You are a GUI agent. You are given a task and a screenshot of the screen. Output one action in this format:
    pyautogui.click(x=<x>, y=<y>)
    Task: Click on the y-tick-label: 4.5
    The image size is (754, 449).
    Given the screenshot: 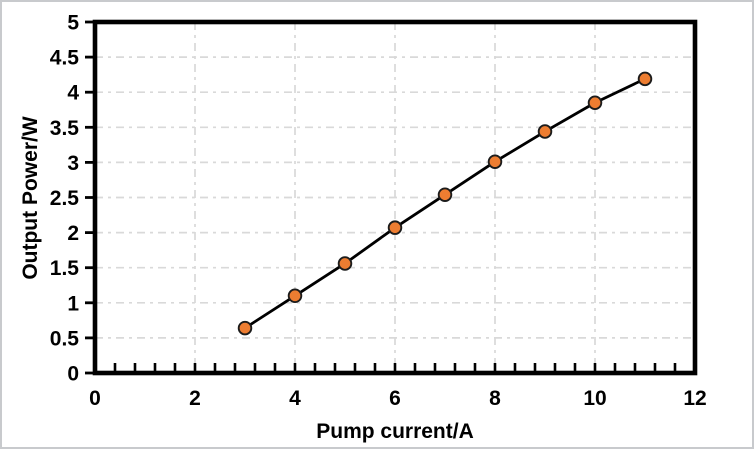 What is the action you would take?
    pyautogui.click(x=65, y=58)
    